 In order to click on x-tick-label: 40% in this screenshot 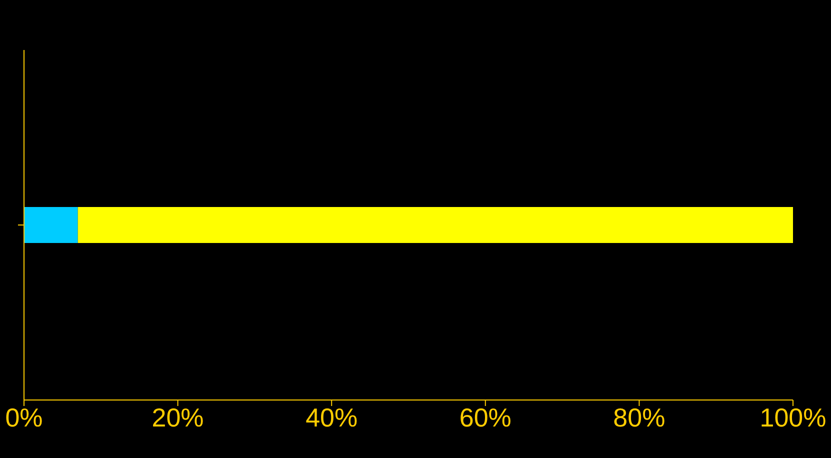, I will do `click(332, 417)`.